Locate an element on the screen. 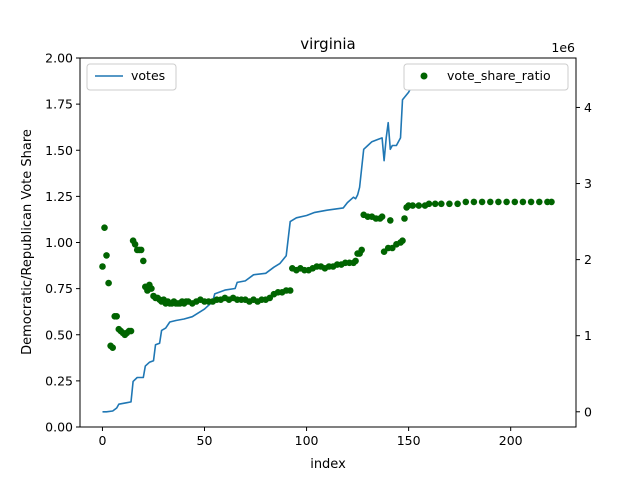 Image resolution: width=640 pixels, height=480 pixels. legend-votes-label: votes is located at coordinates (148, 75).